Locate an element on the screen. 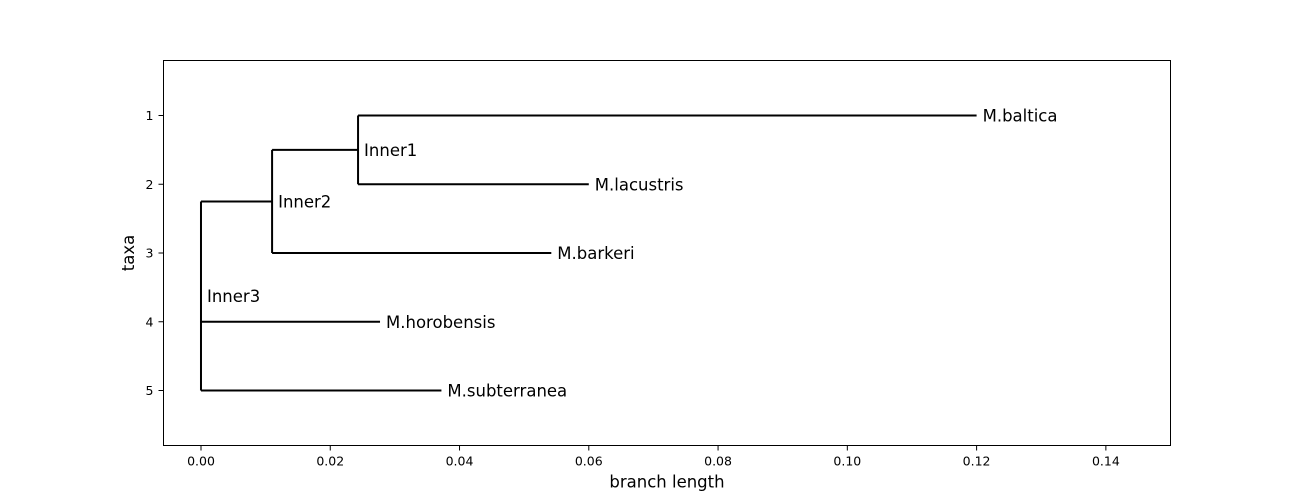  internal-node-label: Inner3 is located at coordinates (233, 296).